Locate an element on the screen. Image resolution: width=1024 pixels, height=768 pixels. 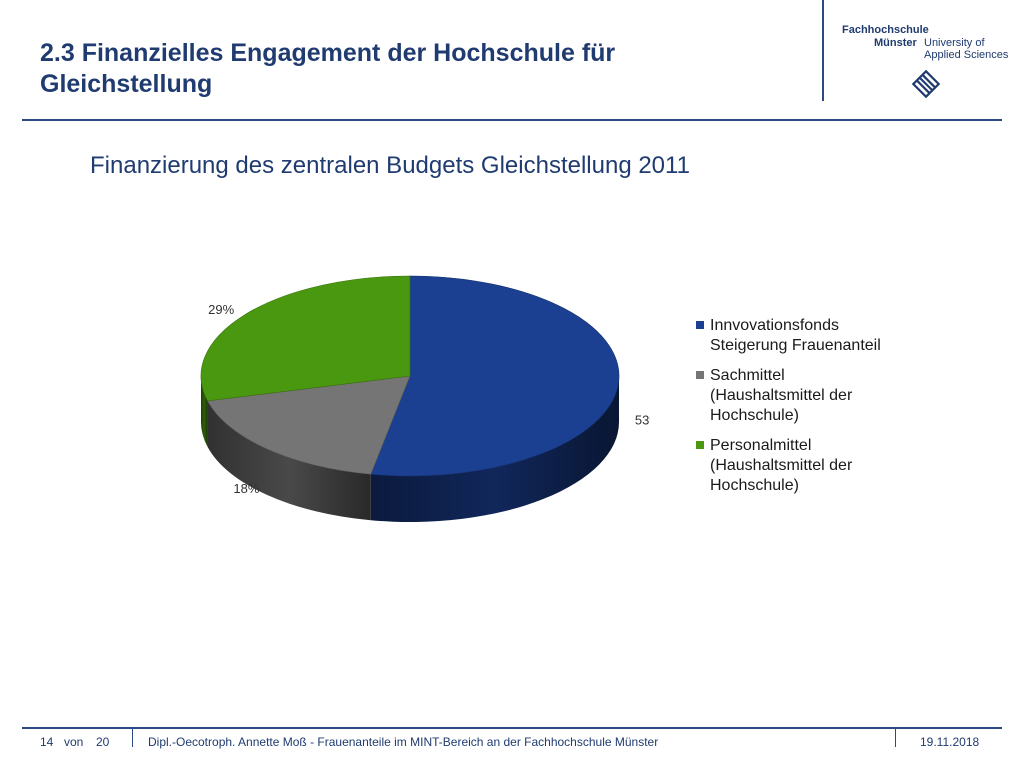
logo-line-3: Applied Sciences is located at coordinates (966, 55).